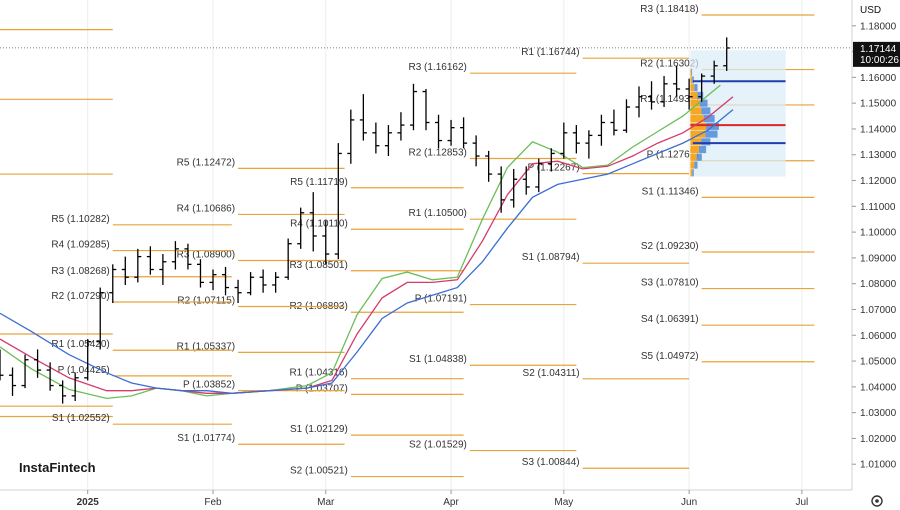 Image resolution: width=900 pixels, height=510 pixels. I want to click on price-tick-label: 1.02000, so click(878, 439).